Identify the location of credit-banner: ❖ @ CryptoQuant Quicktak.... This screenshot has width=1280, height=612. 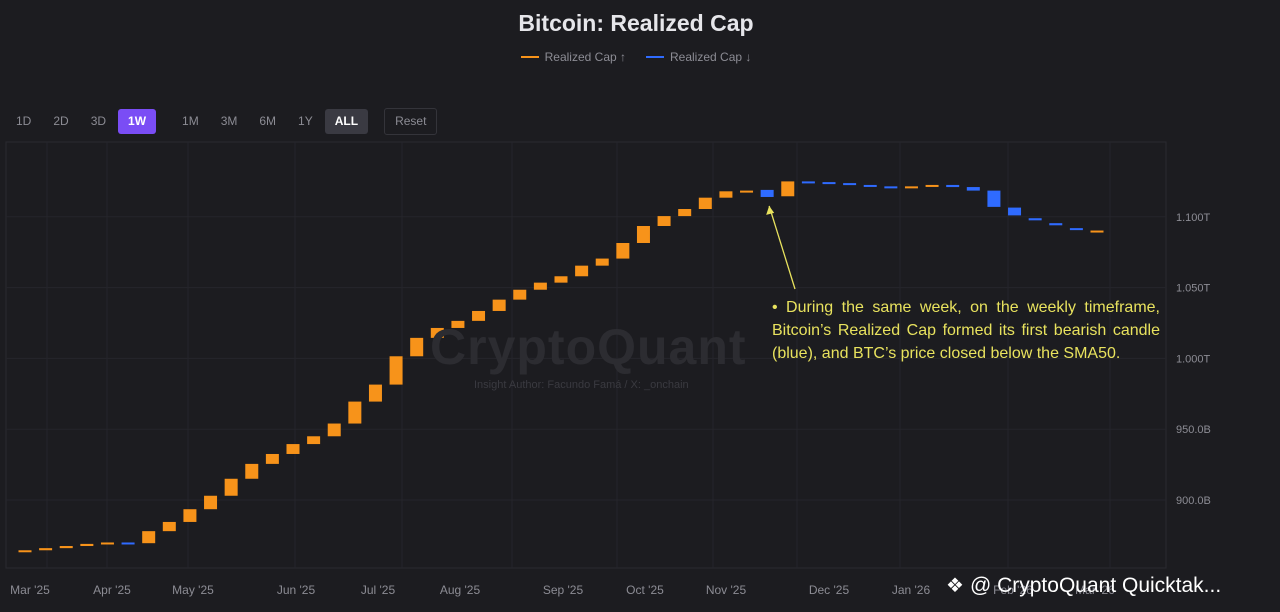
(1083, 585).